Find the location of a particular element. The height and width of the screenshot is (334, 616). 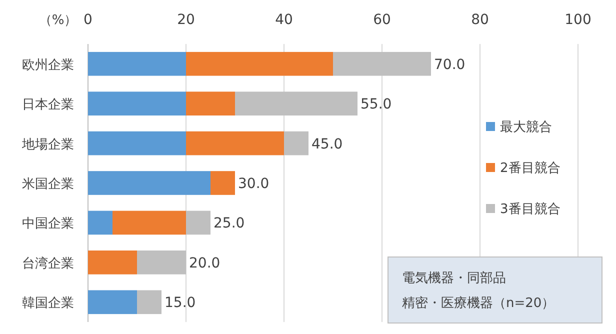

y-tick-label: 地場企業 is located at coordinates (47, 144).